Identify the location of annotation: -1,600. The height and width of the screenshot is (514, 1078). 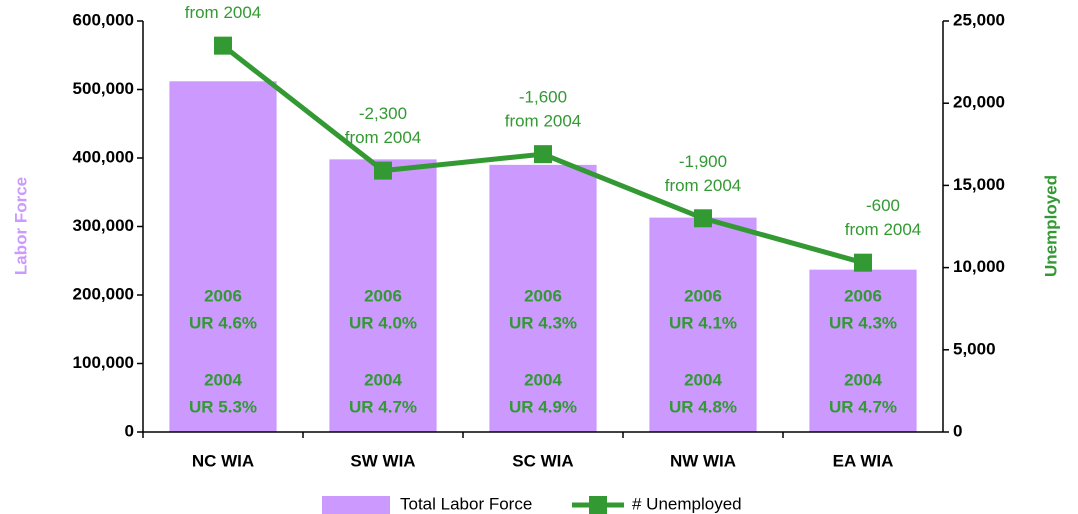
(543, 97).